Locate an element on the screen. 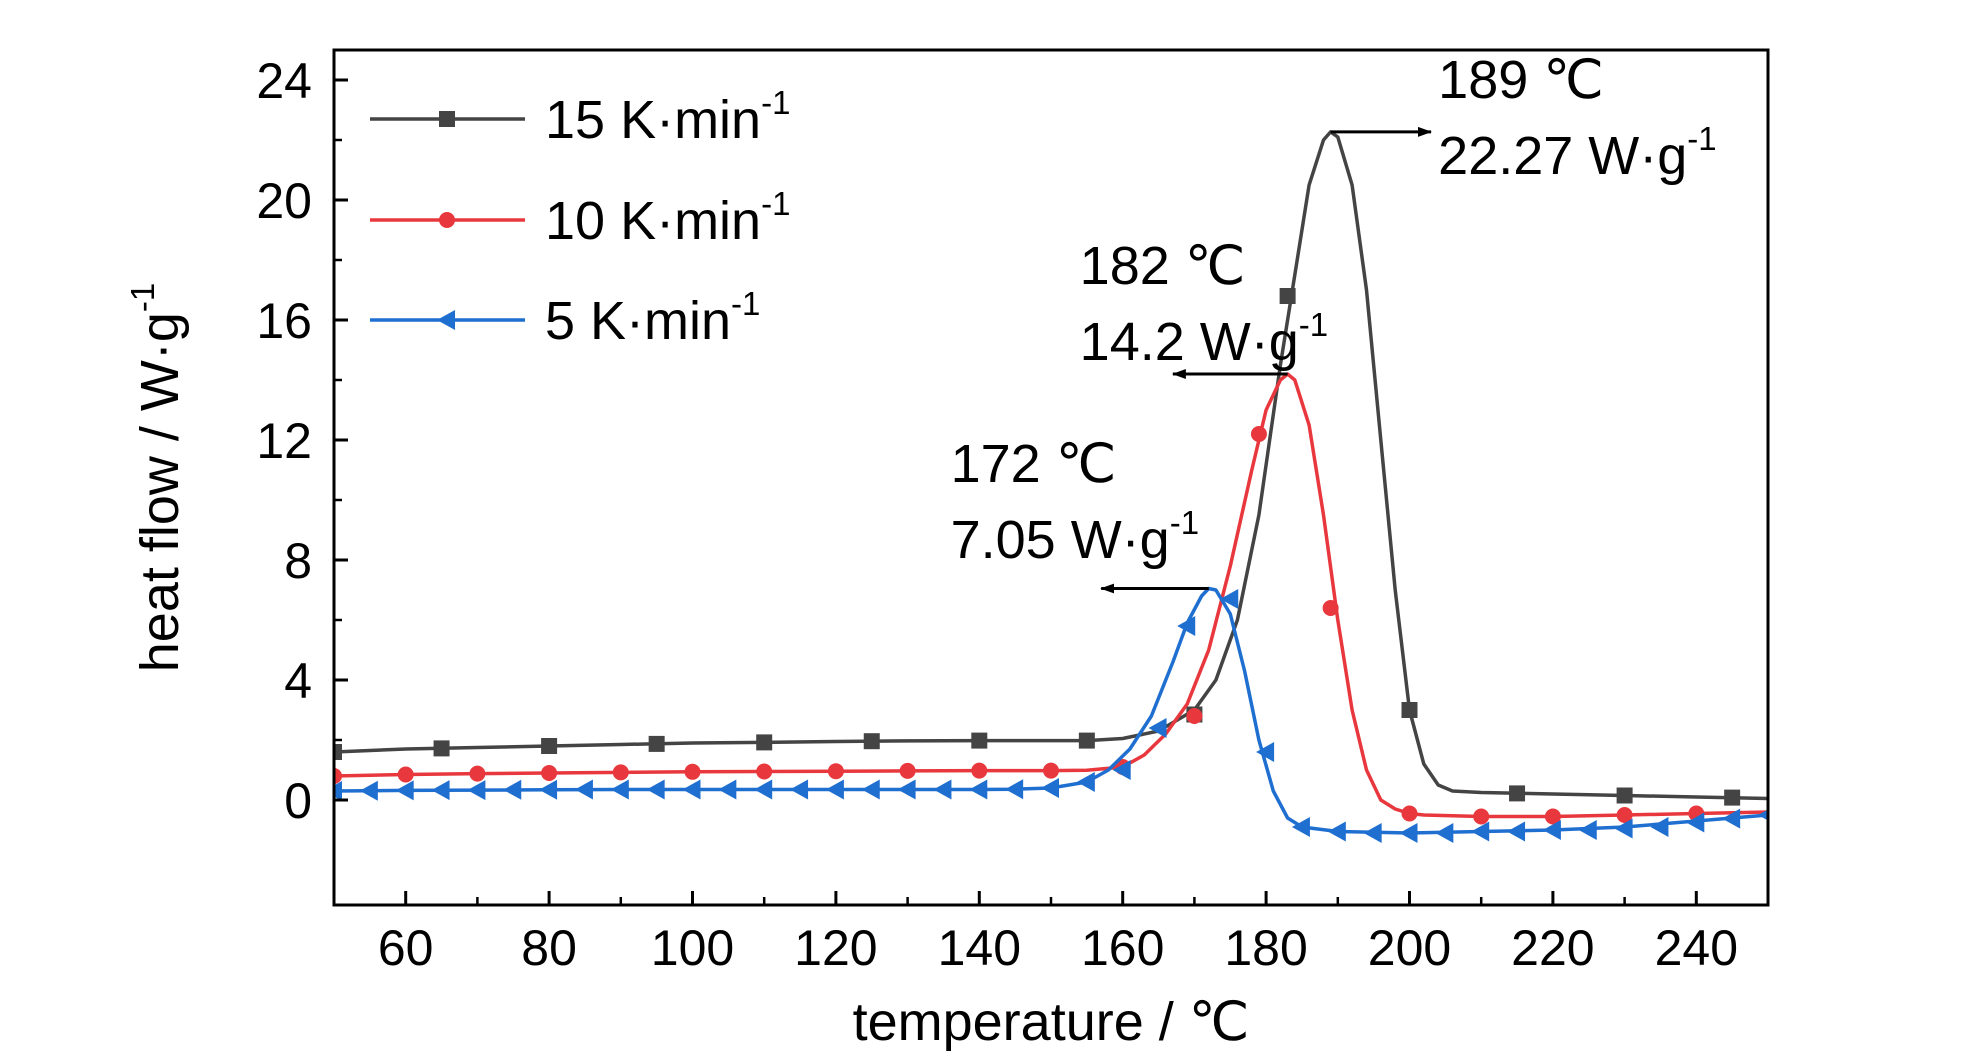 The width and height of the screenshot is (1984, 1062). annotation-0-temperature: 189 ℃ is located at coordinates (1521, 80).